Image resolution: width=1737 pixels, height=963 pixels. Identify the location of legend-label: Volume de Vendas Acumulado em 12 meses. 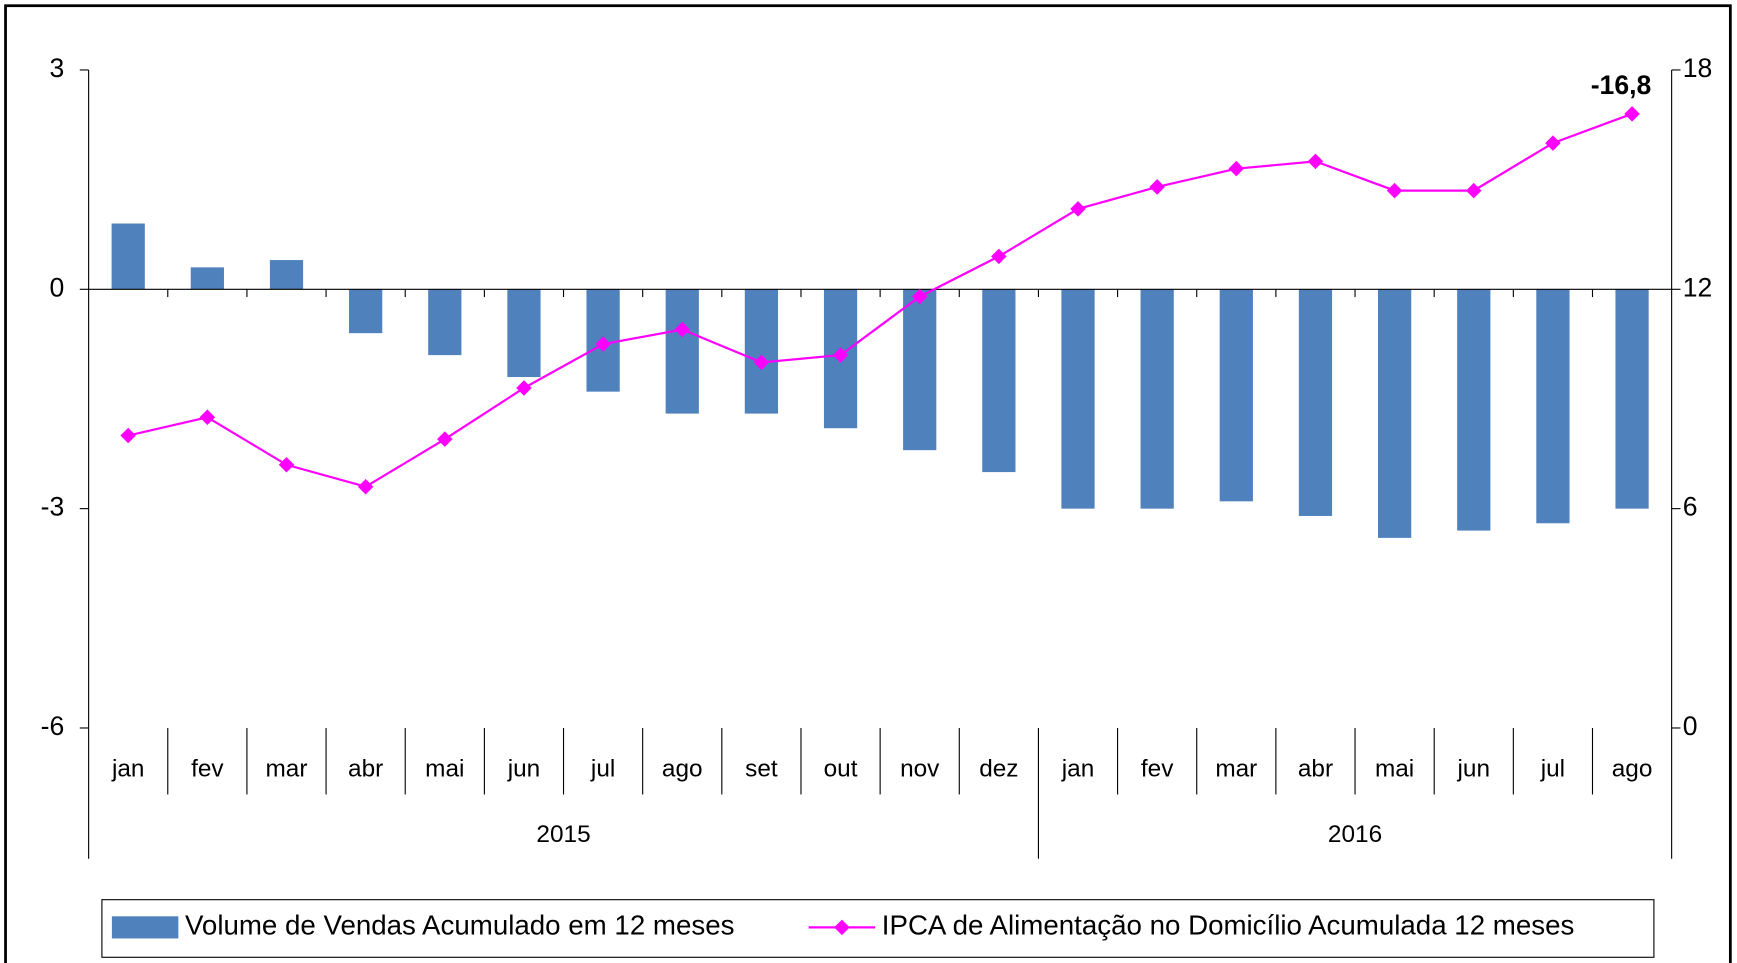
(459, 925).